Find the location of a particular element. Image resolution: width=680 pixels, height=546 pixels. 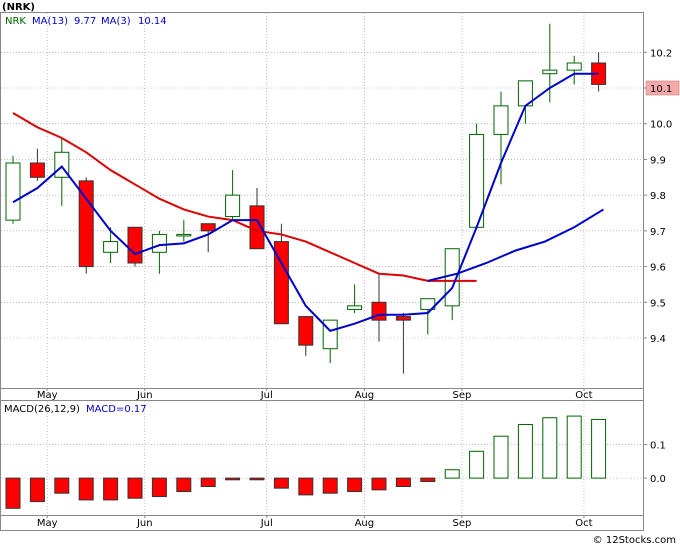

last-price-box is located at coordinates (662, 88).